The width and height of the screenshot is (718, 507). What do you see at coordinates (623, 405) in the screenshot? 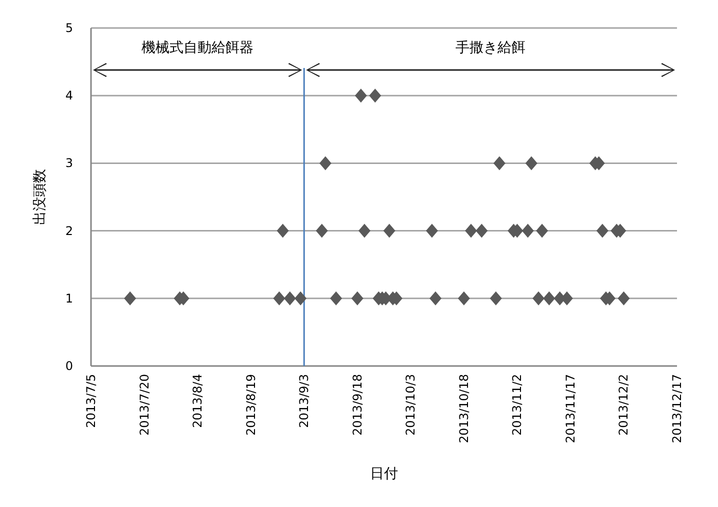
I see `x-tick-label: 2013/12/2` at bounding box center [623, 405].